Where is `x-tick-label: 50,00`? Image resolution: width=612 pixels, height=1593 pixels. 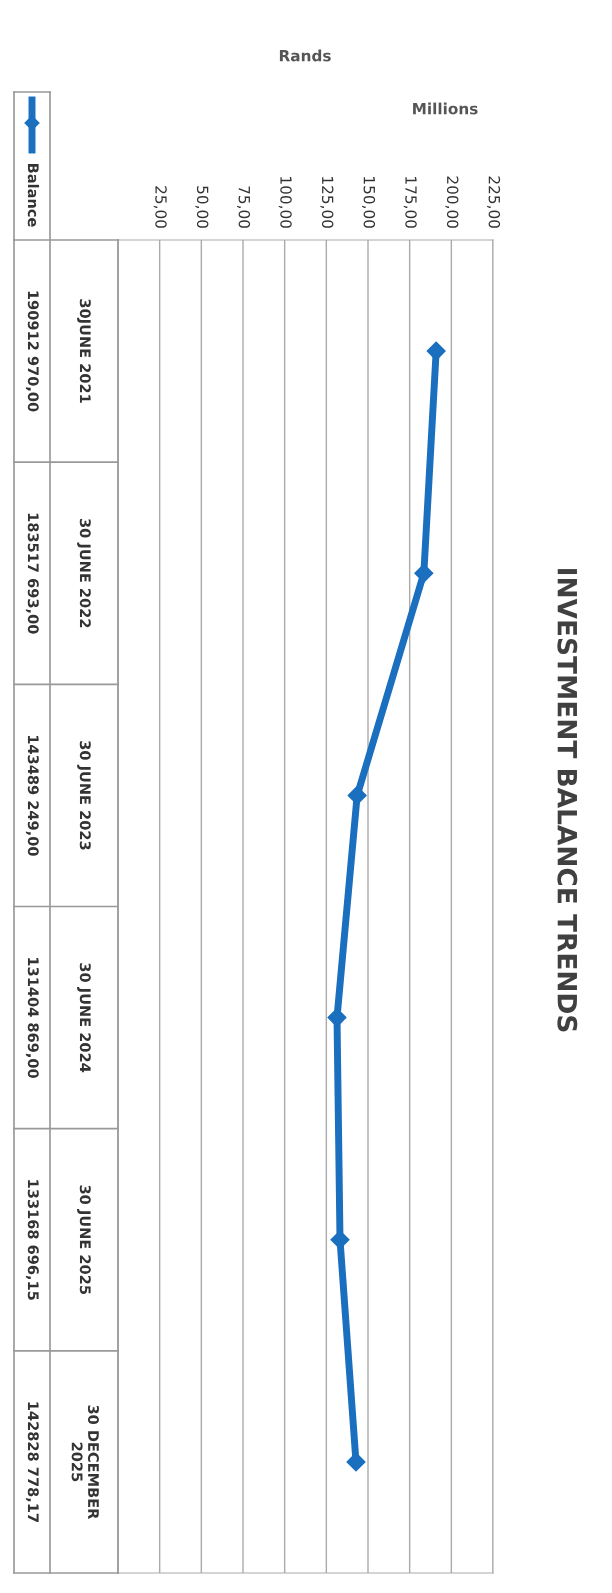 x-tick-label: 50,00 is located at coordinates (202, 207).